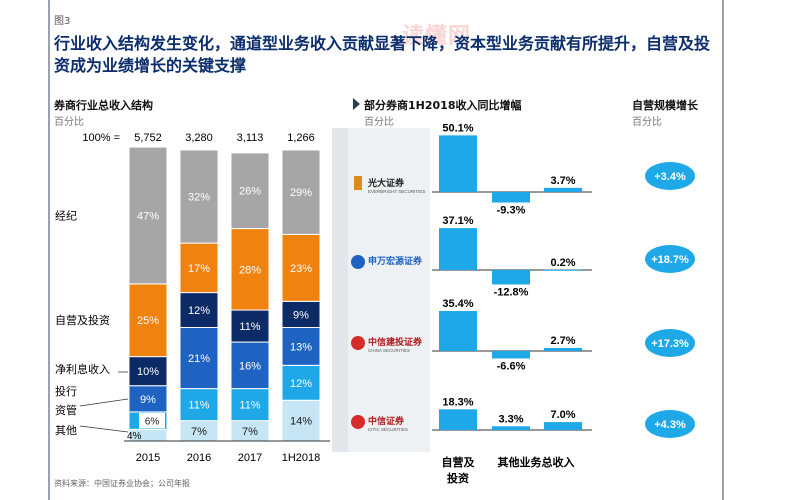  I want to click on bar-segment-other, so click(301, 420).